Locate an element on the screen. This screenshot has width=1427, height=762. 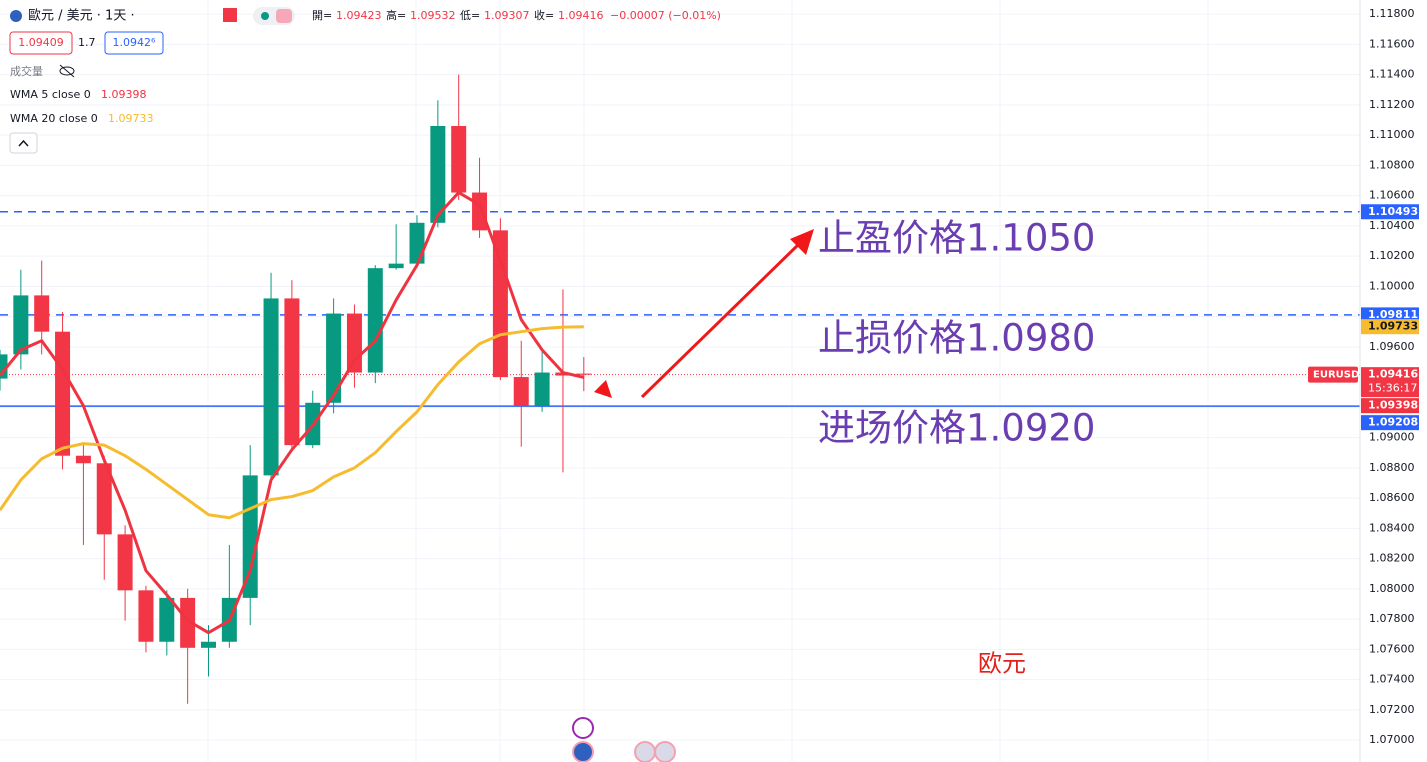
y-tick-label: 1.08400 is located at coordinates (1392, 527).